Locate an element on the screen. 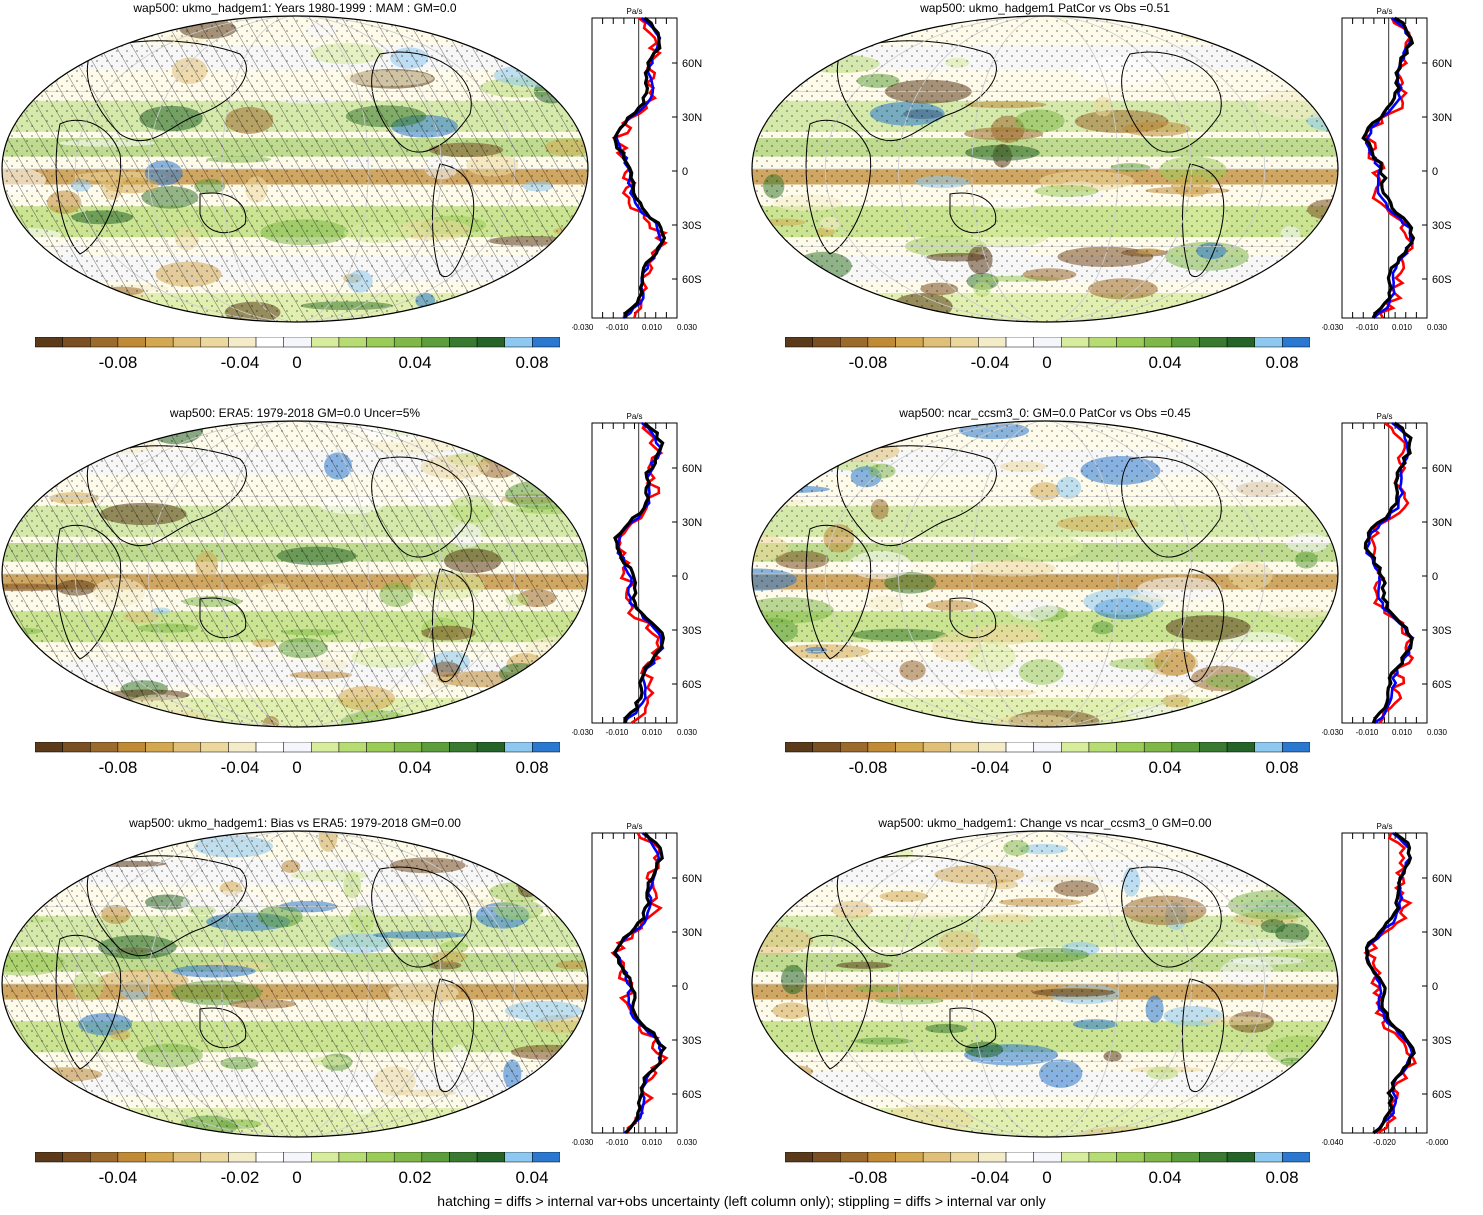 The image size is (1483, 1215). colorbar-labels: -0.04 -0.02 0 0.02 0.04 is located at coordinates (297, 1179).